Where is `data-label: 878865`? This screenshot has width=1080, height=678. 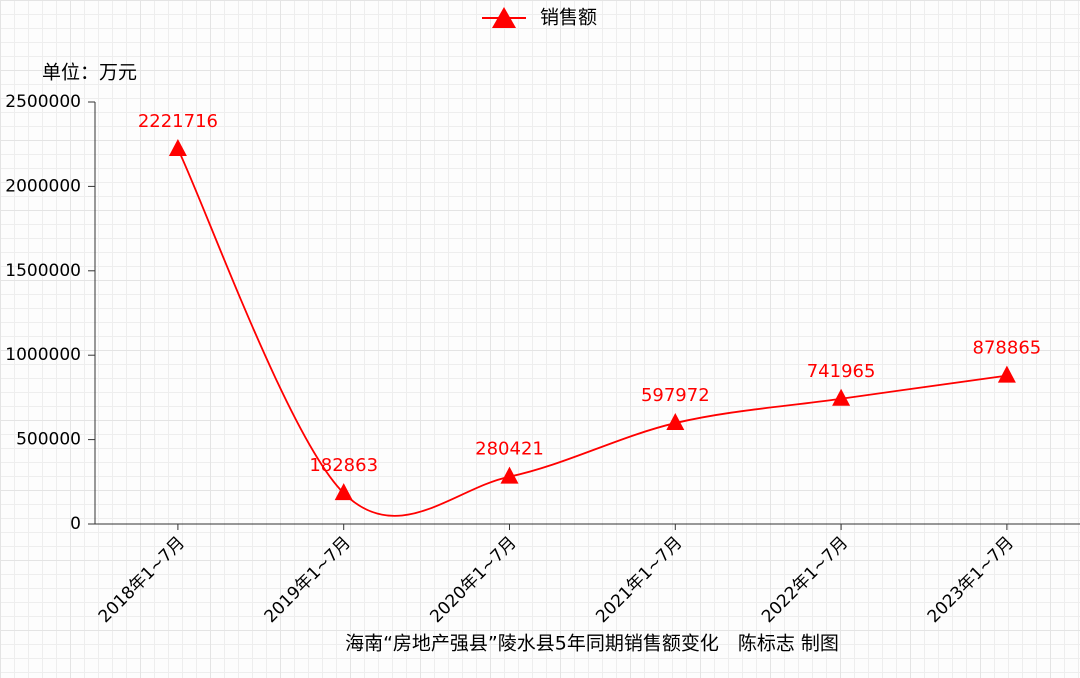
data-label: 878865 is located at coordinates (1007, 348).